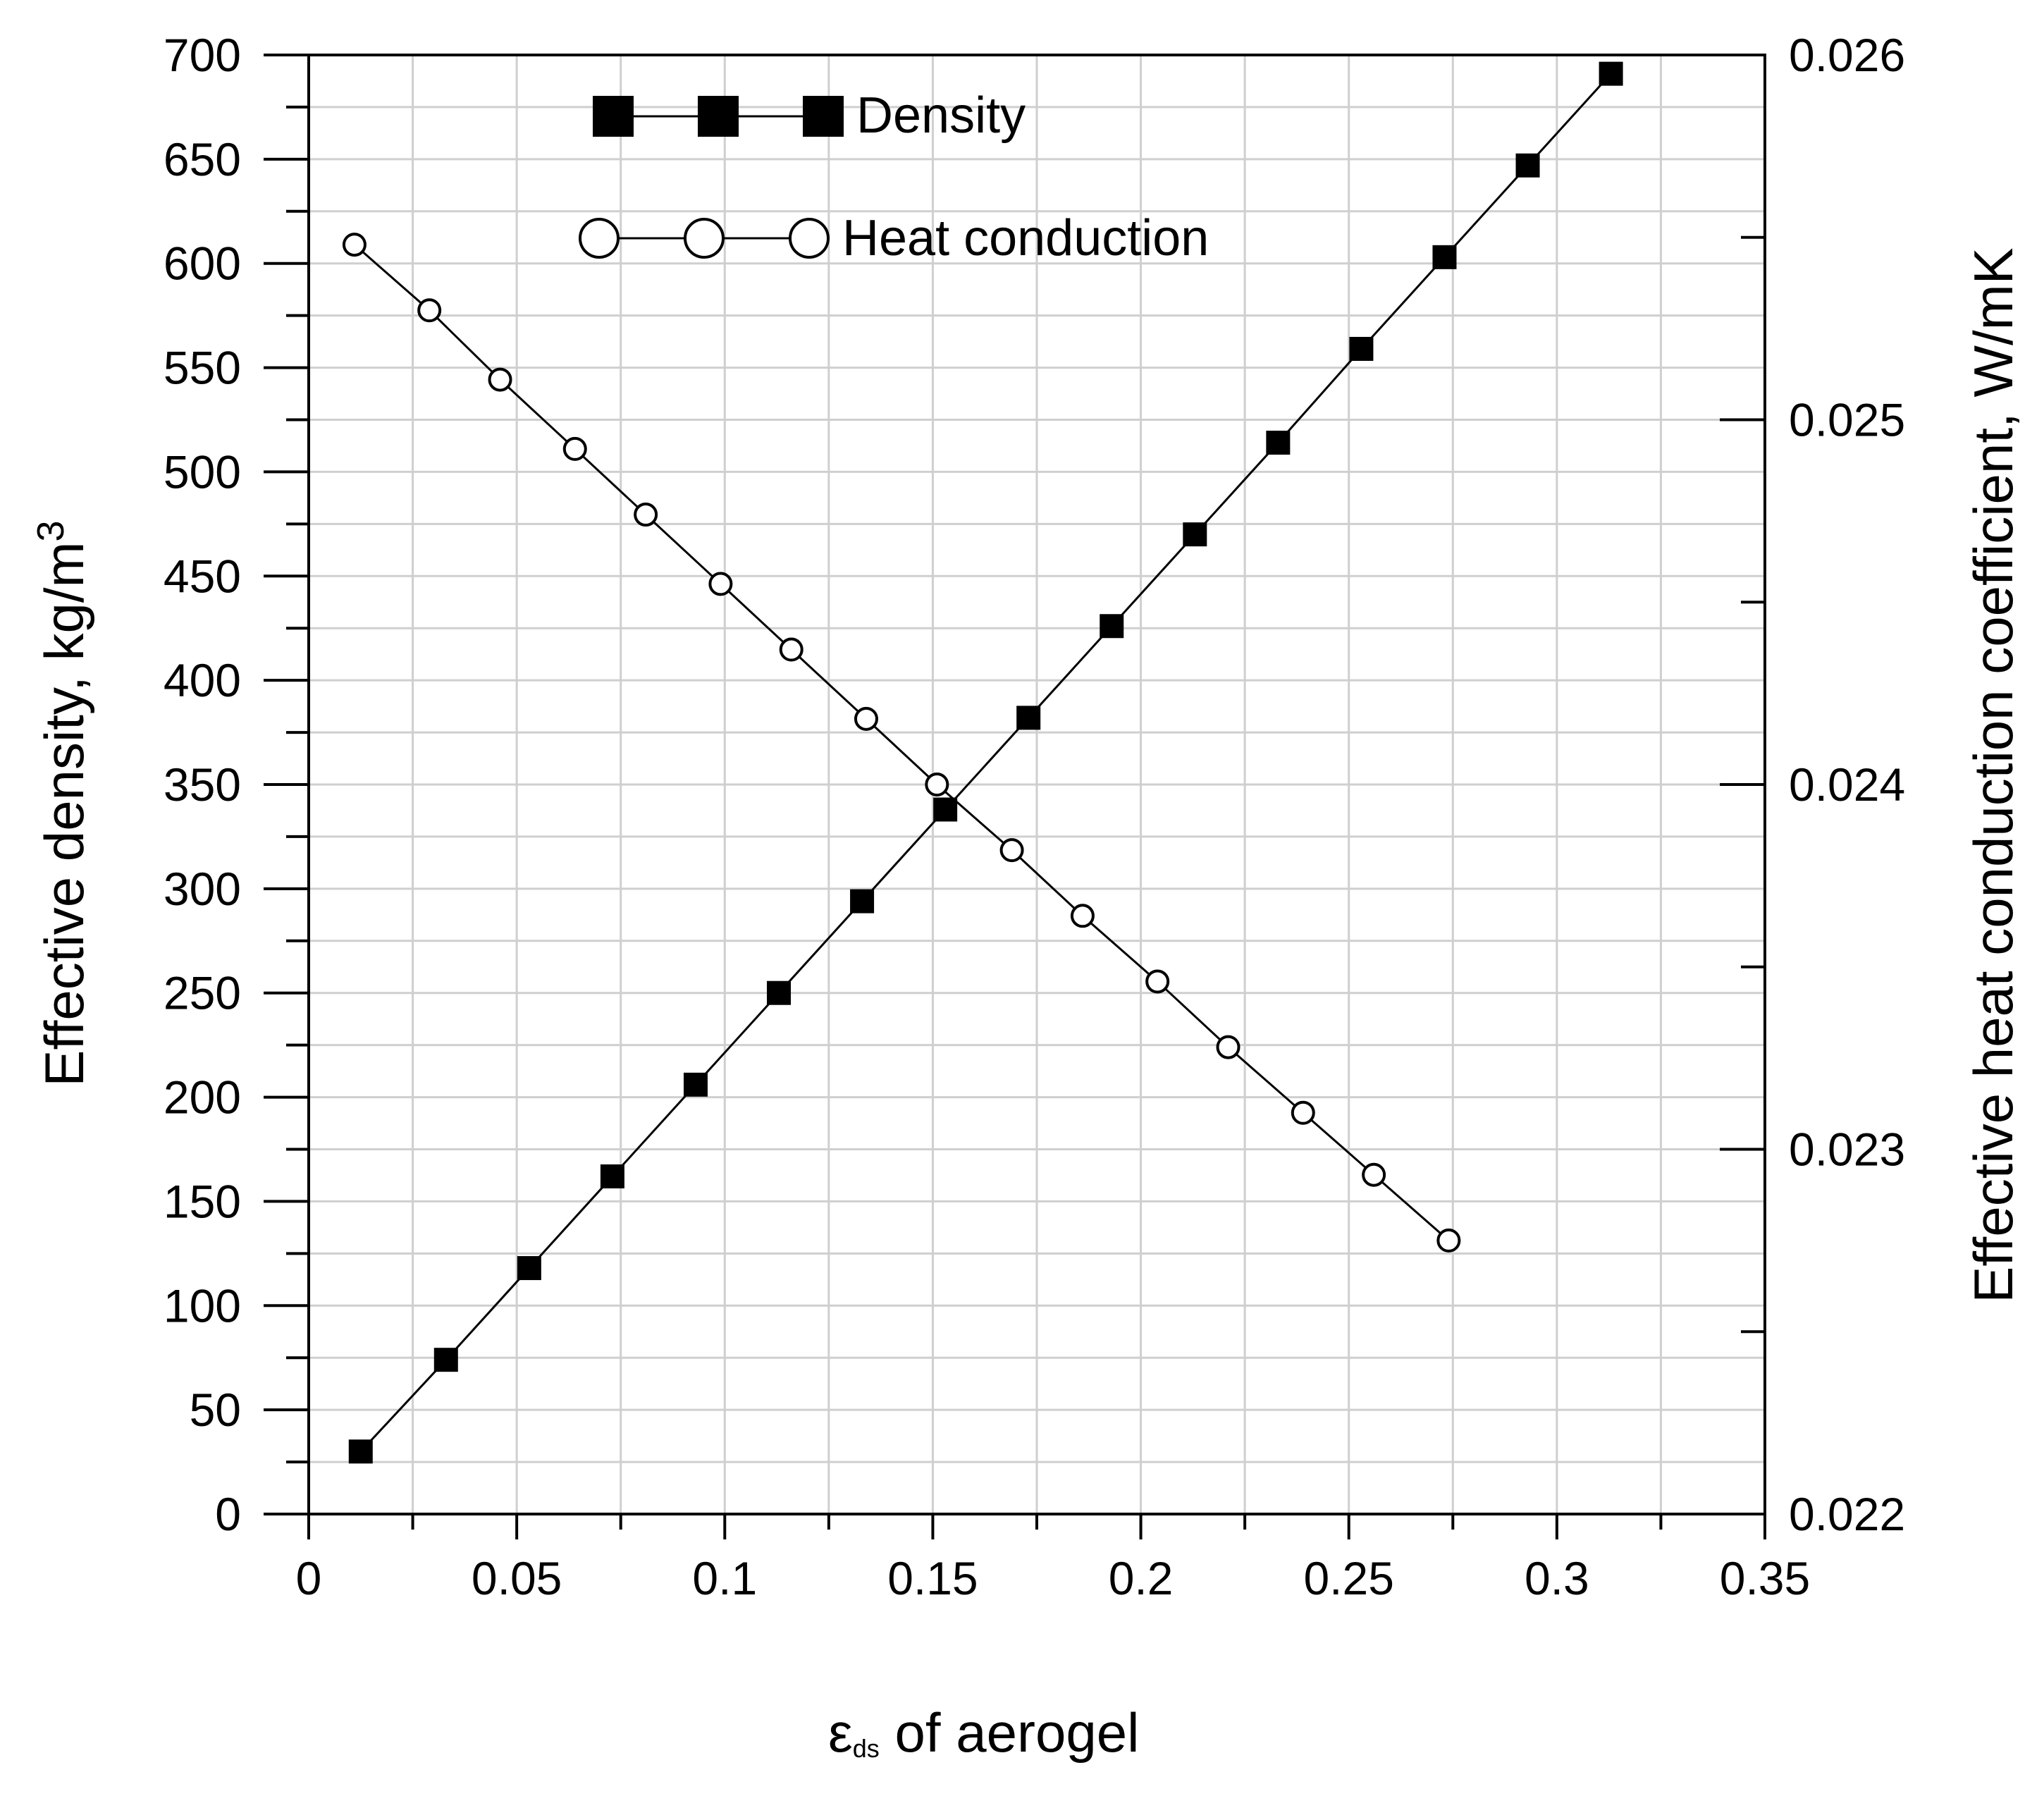  Describe the element at coordinates (1847, 784) in the screenshot. I see `y-right-tick-label: 0.024` at that location.